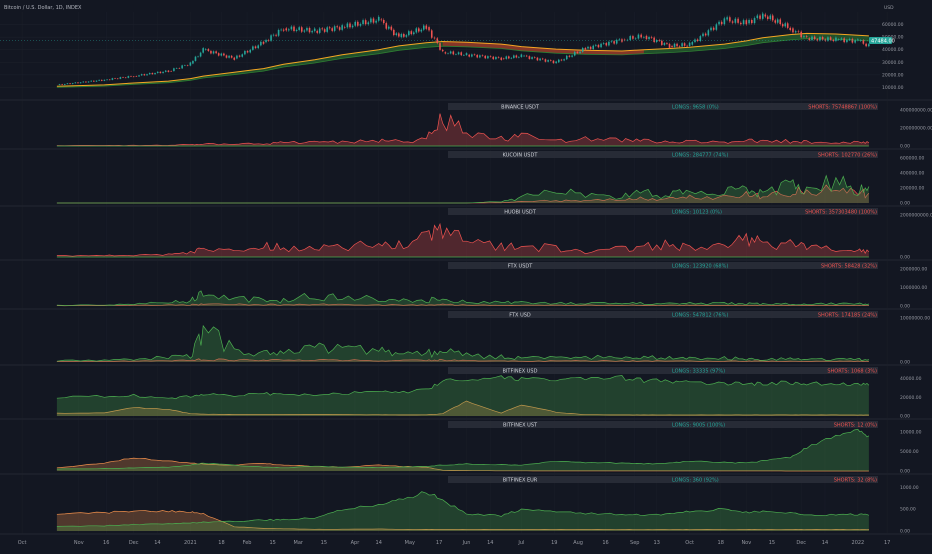  I want to click on pane-label: BITFINEX EUR, so click(520, 481).